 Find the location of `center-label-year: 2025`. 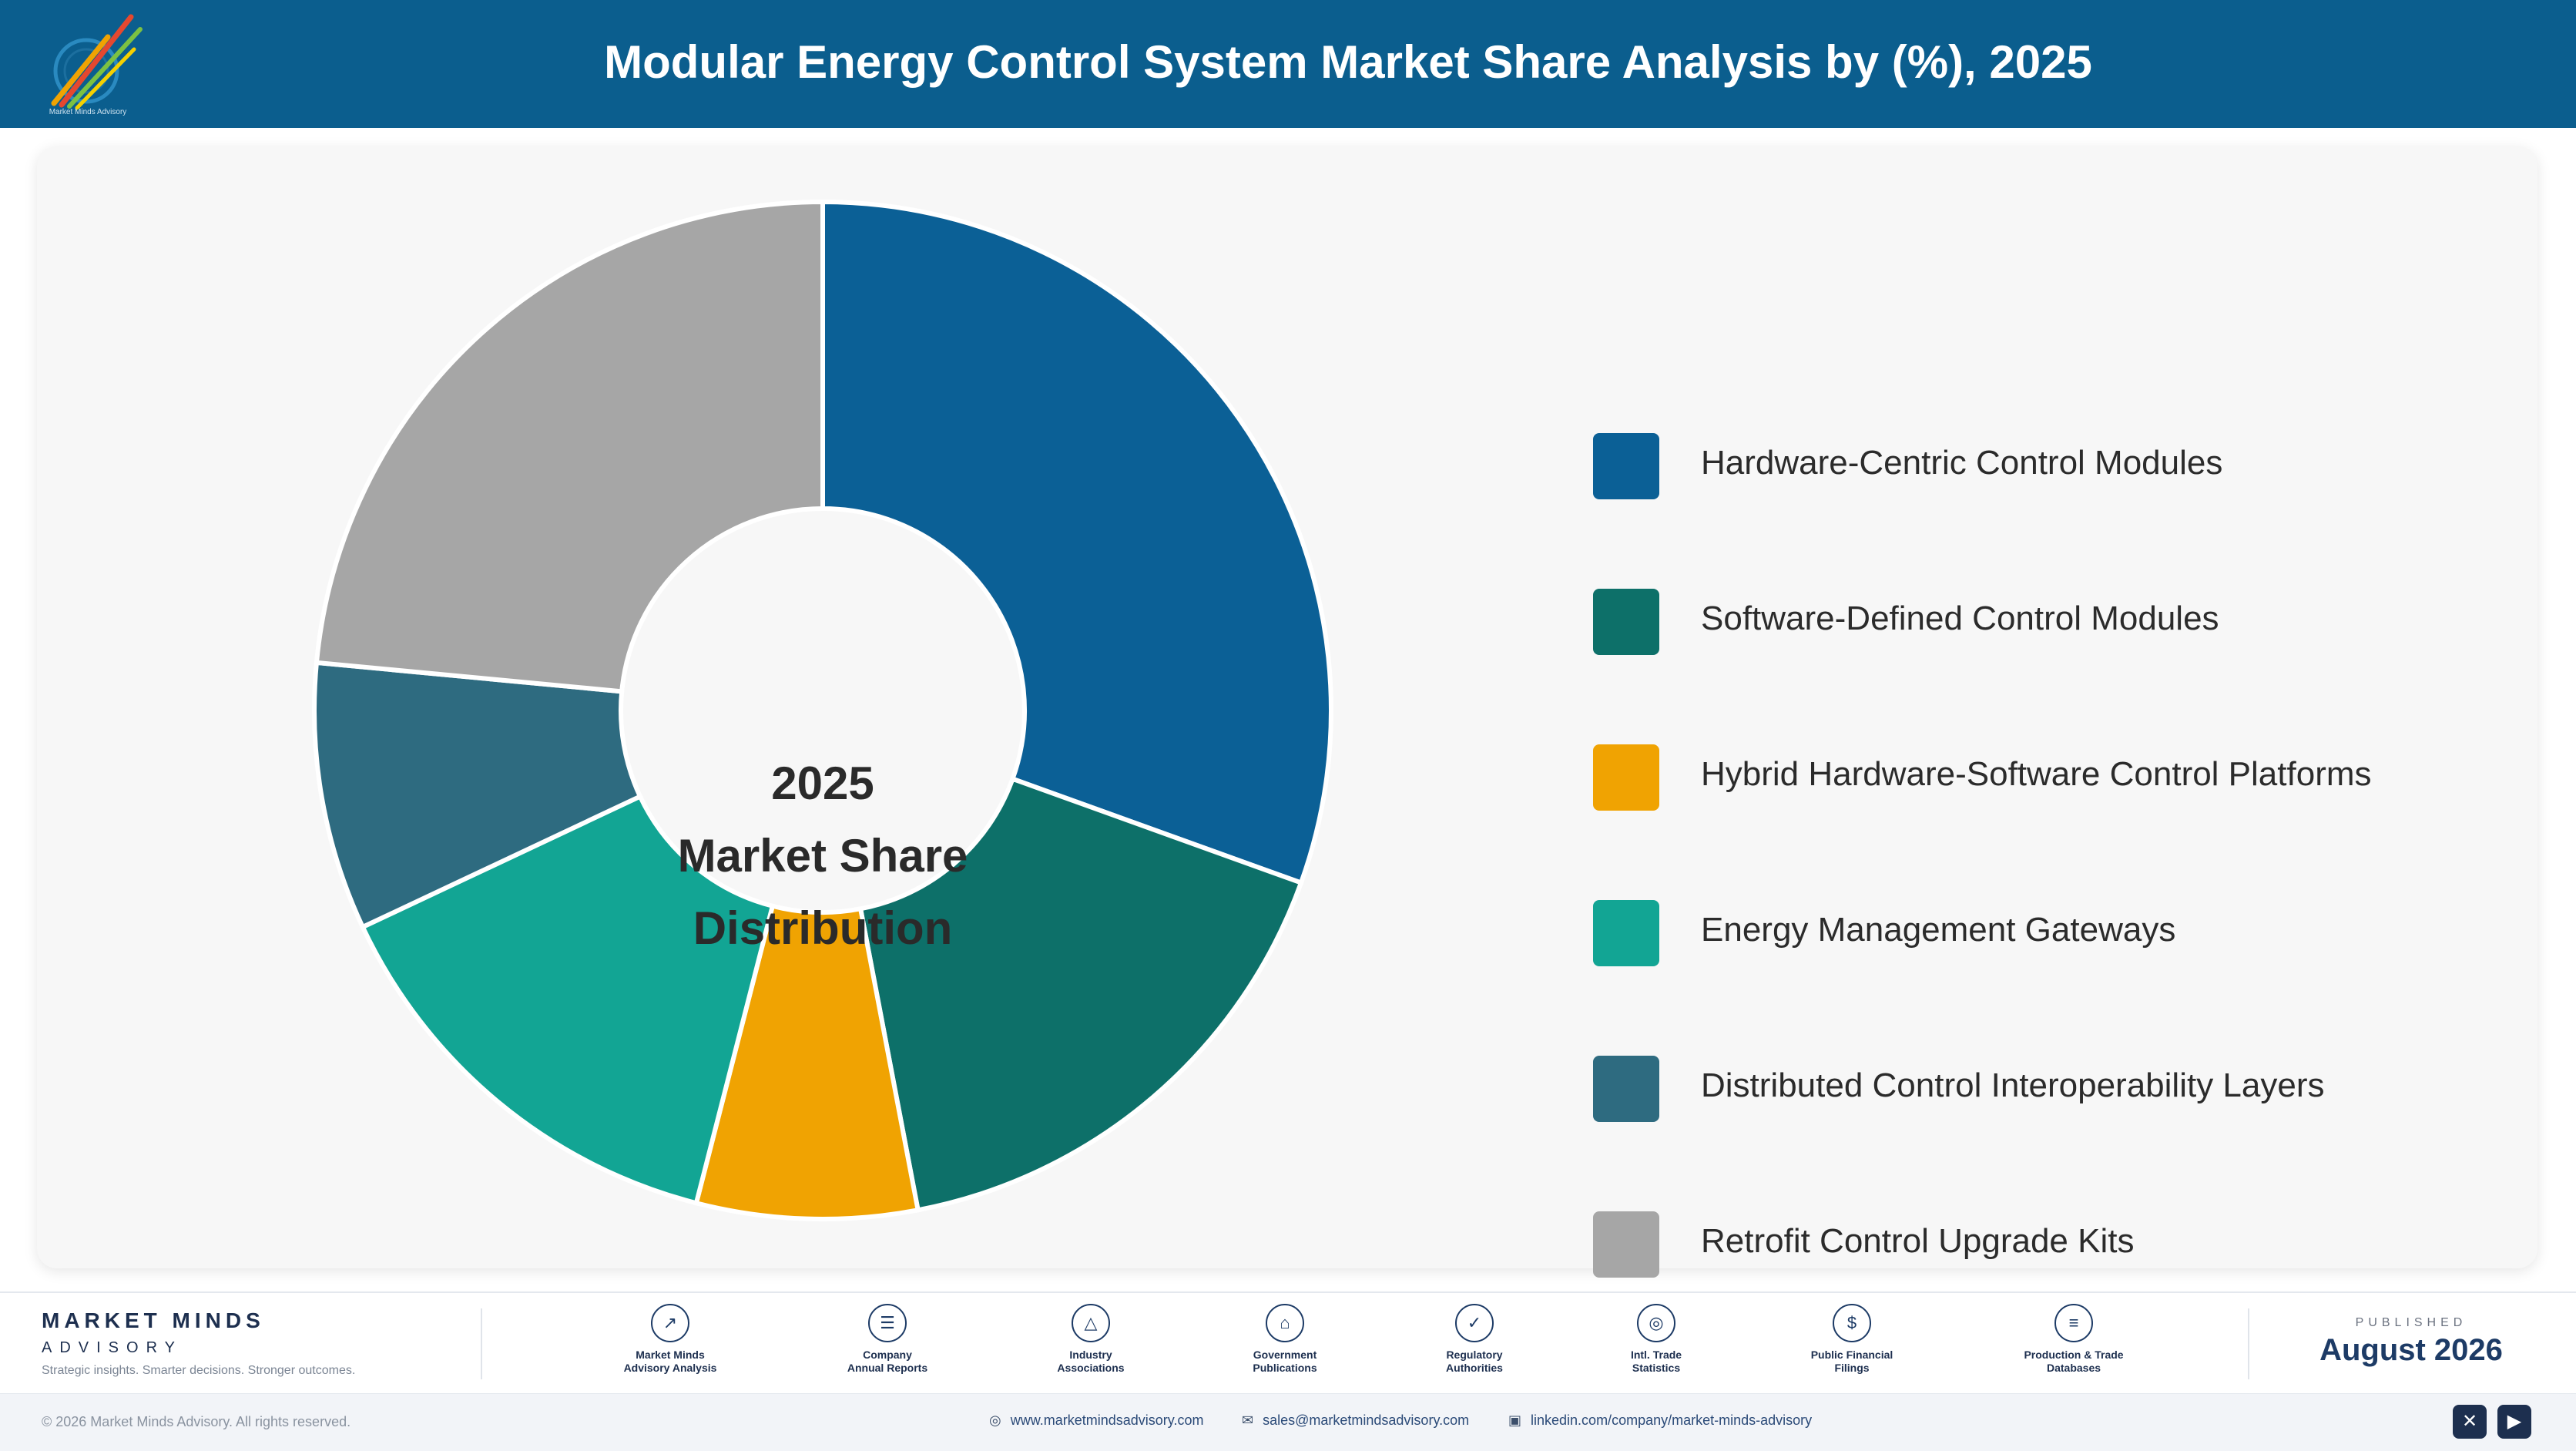

center-label-year: 2025 is located at coordinates (822, 783).